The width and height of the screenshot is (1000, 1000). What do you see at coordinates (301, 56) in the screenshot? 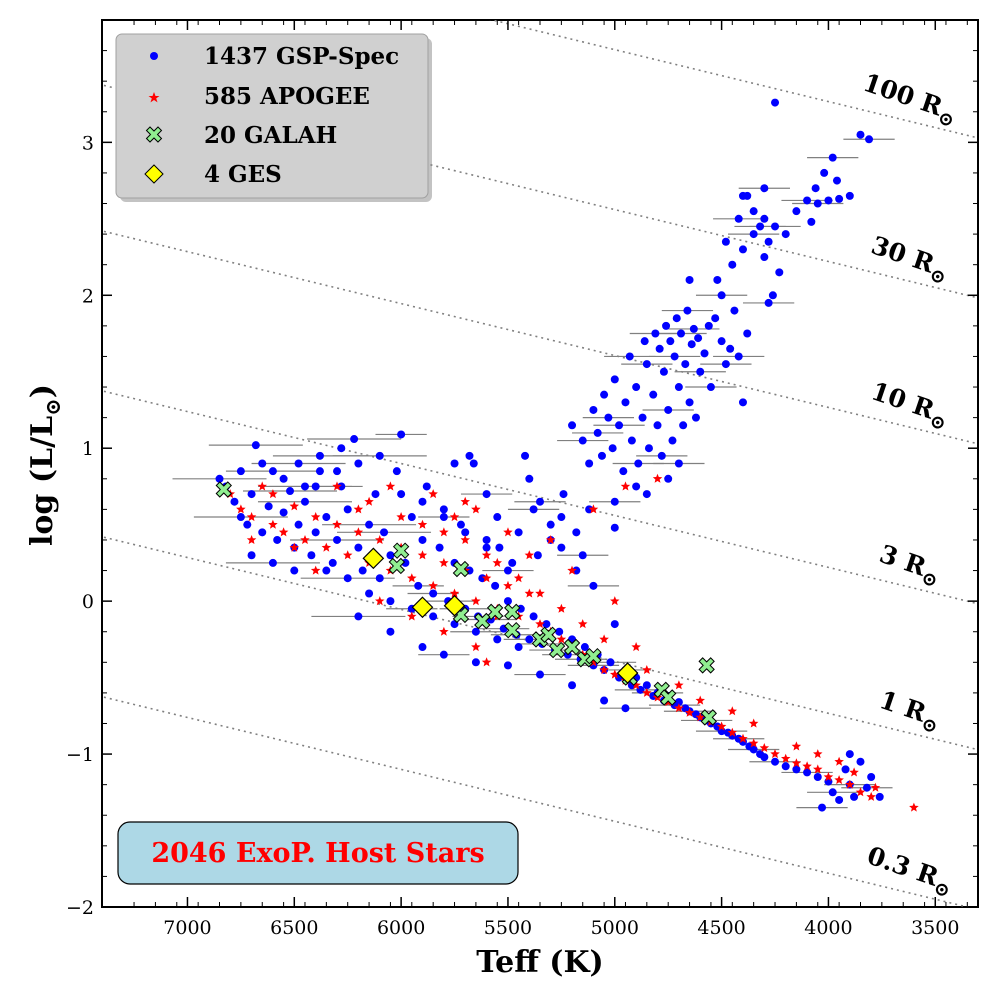
I see `legend-label-gsp-spec: 1437 GSP-Spec` at bounding box center [301, 56].